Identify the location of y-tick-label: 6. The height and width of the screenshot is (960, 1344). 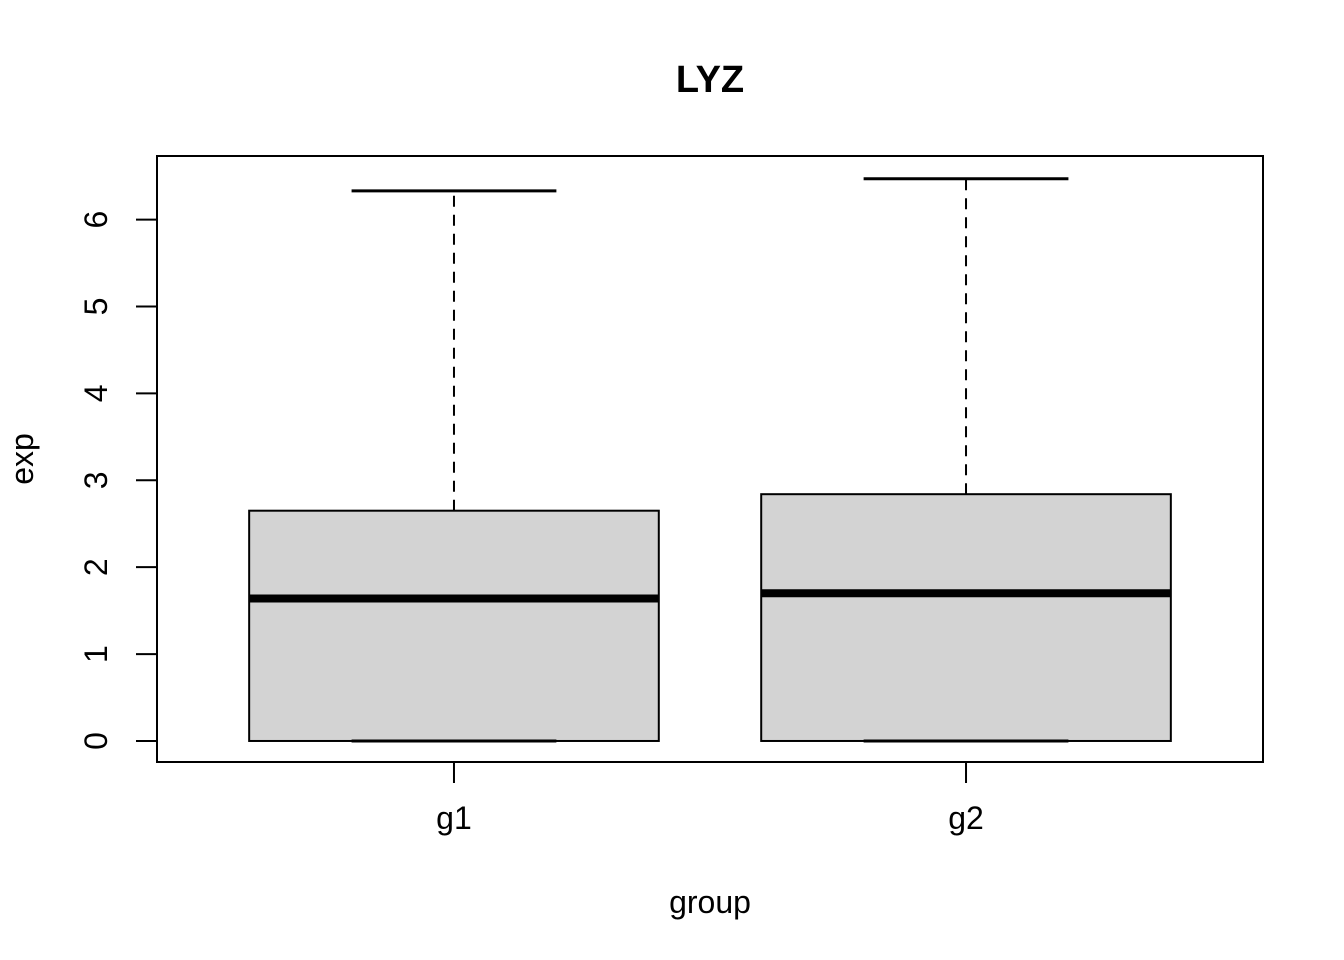
(96, 220).